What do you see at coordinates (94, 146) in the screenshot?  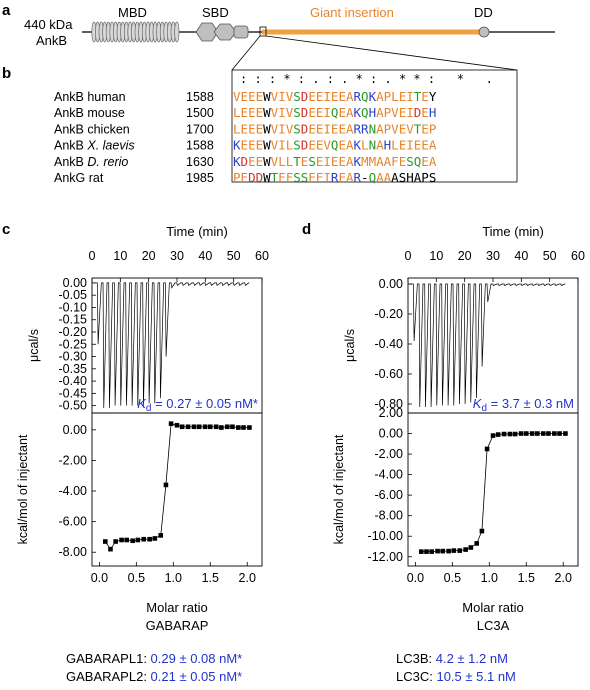 I see `species-label: AnkB X. laevis` at bounding box center [94, 146].